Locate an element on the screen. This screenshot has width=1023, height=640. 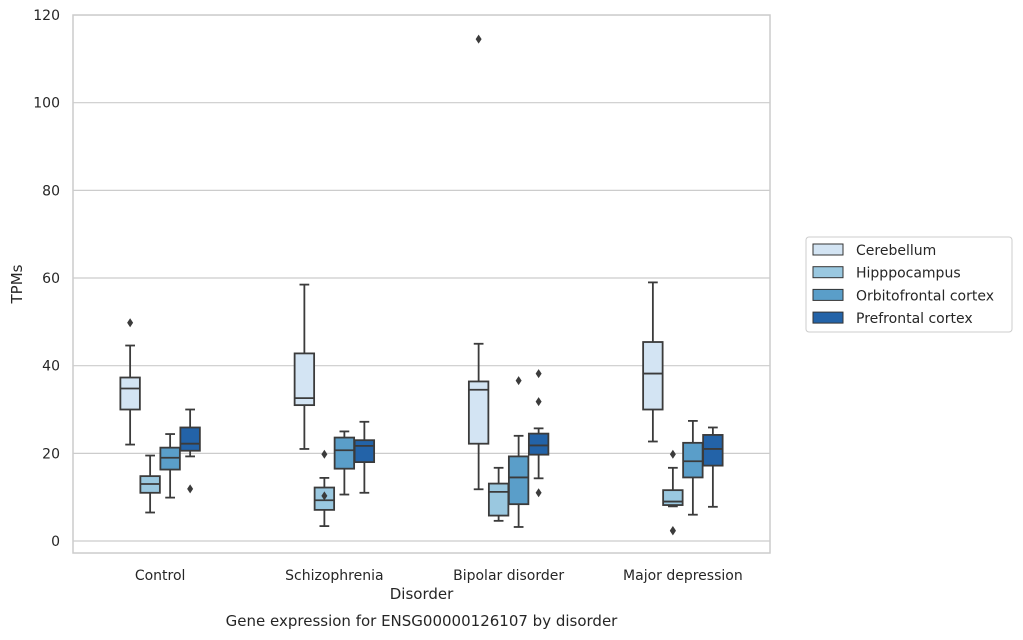
y-tick-label: 120 is located at coordinates (46, 16).